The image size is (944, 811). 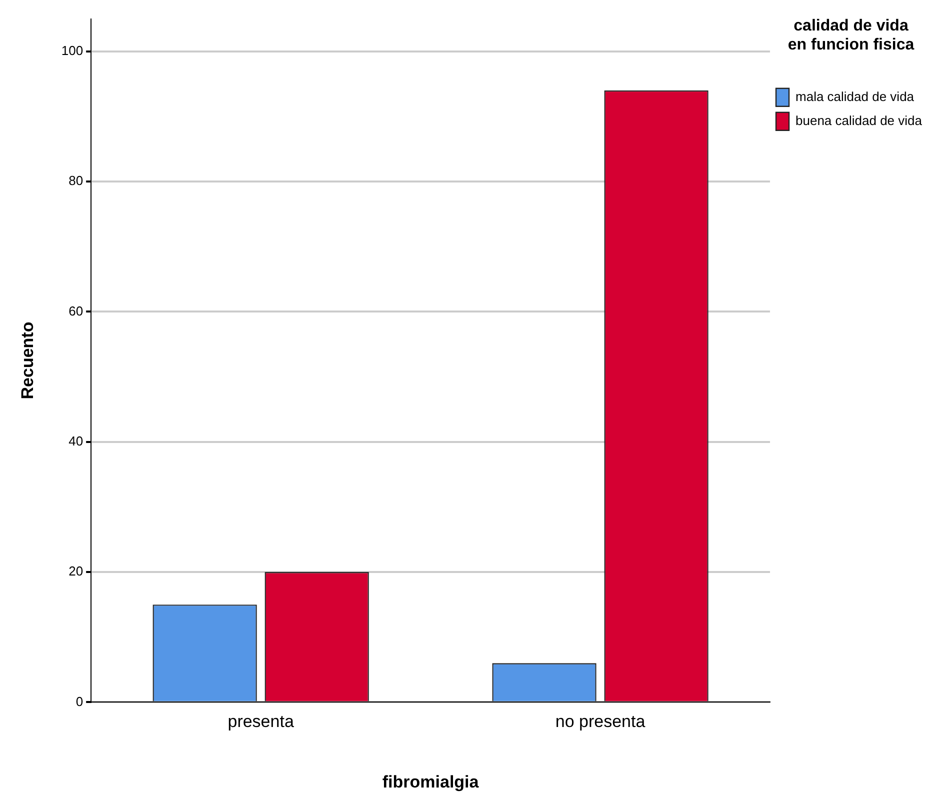 I want to click on legend-label: buena calidad de vida, so click(x=859, y=120).